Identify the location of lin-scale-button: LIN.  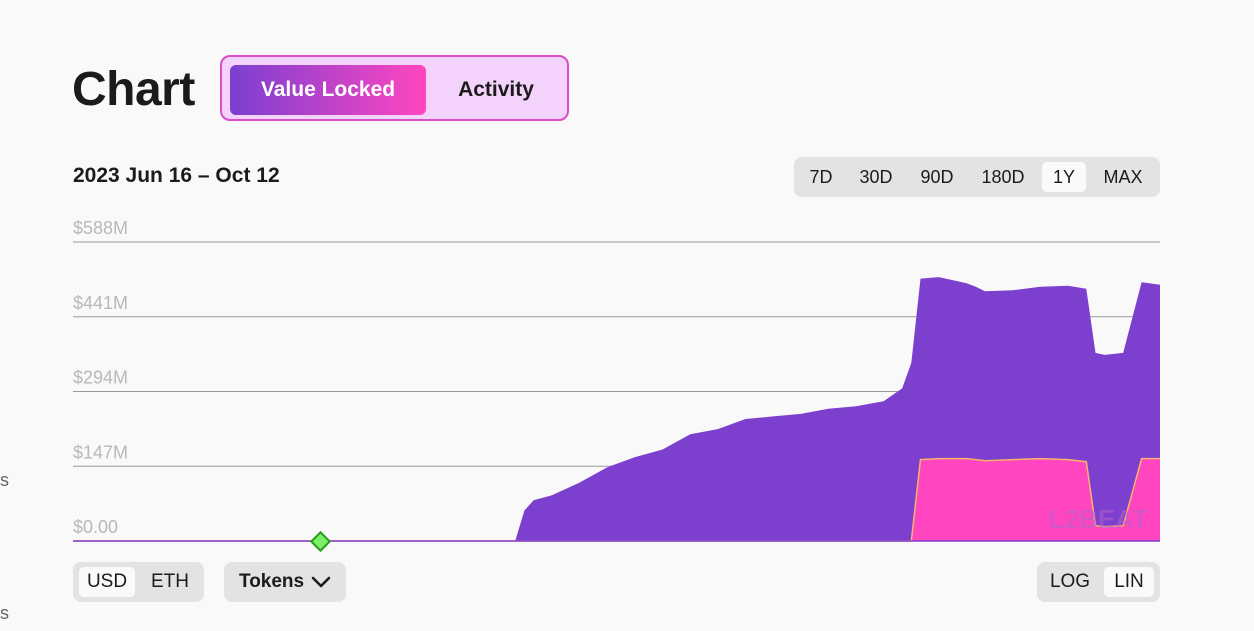
(1129, 582).